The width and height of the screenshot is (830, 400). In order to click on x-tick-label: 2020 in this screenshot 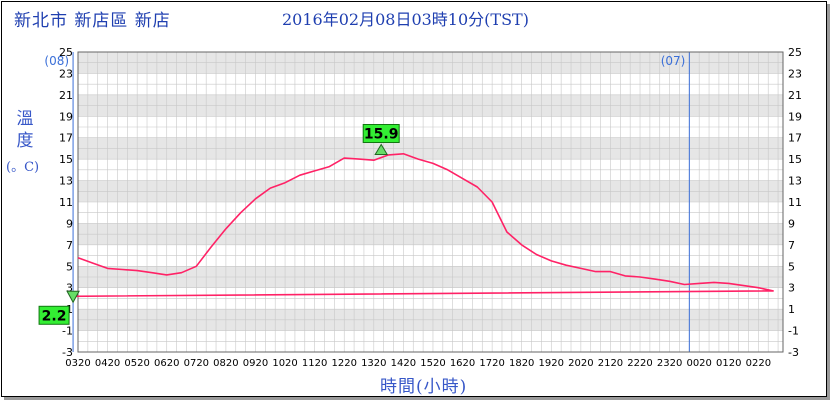, I will do `click(580, 363)`.